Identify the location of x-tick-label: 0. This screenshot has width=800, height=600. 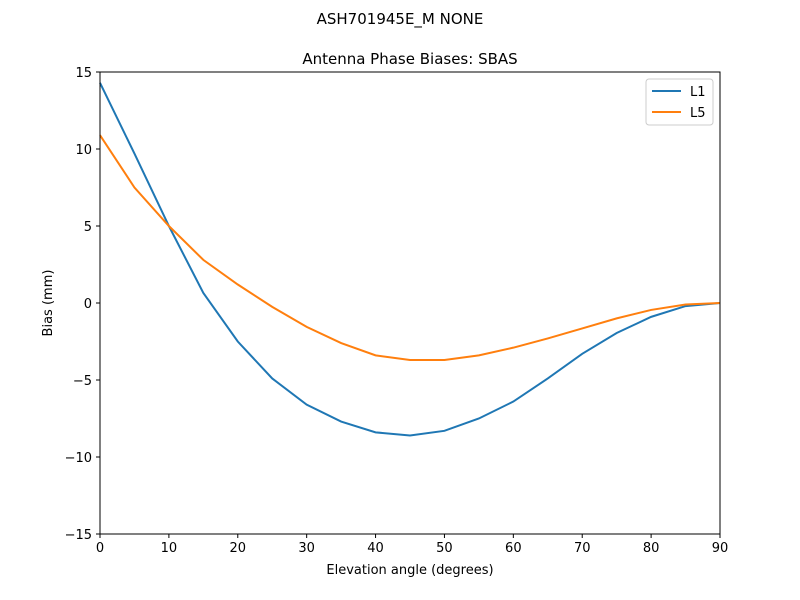
(100, 548).